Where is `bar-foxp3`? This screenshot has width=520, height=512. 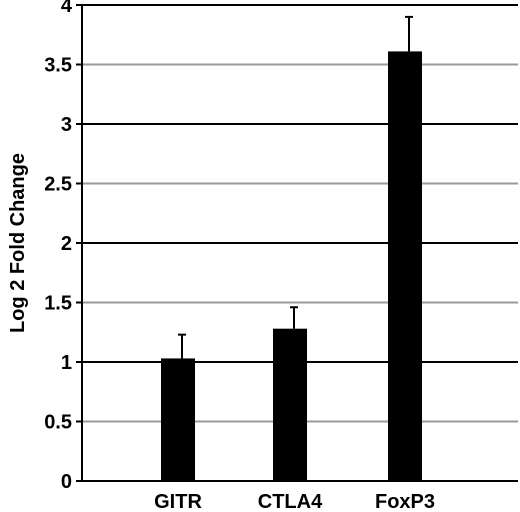 bar-foxp3 is located at coordinates (405, 266).